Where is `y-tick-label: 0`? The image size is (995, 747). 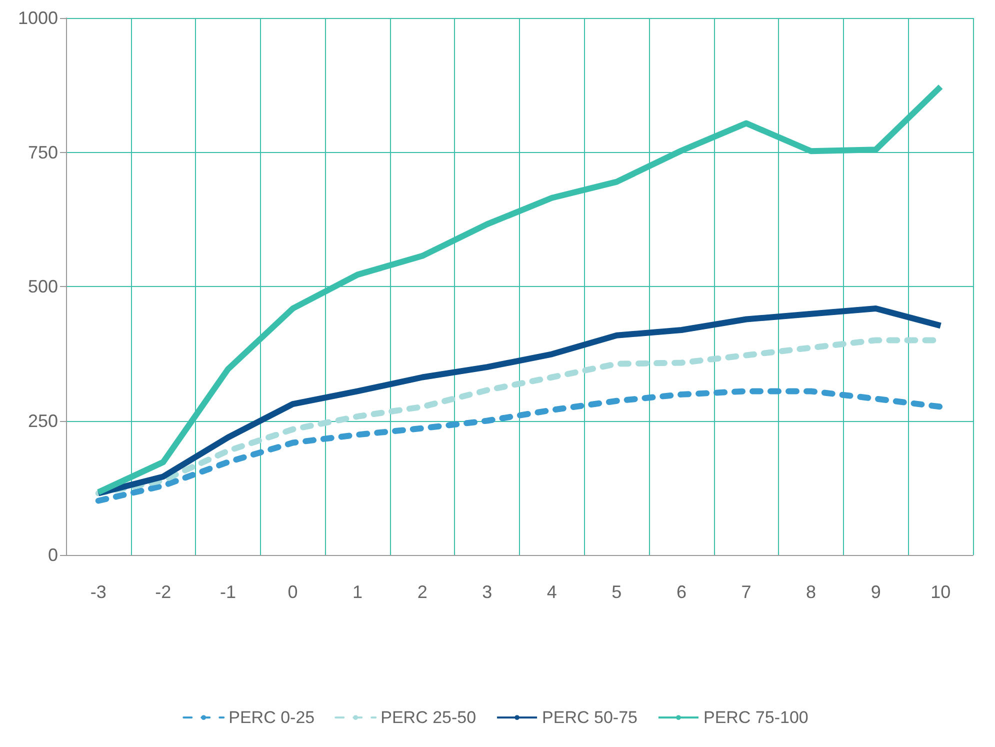 y-tick-label: 0 is located at coordinates (53, 555).